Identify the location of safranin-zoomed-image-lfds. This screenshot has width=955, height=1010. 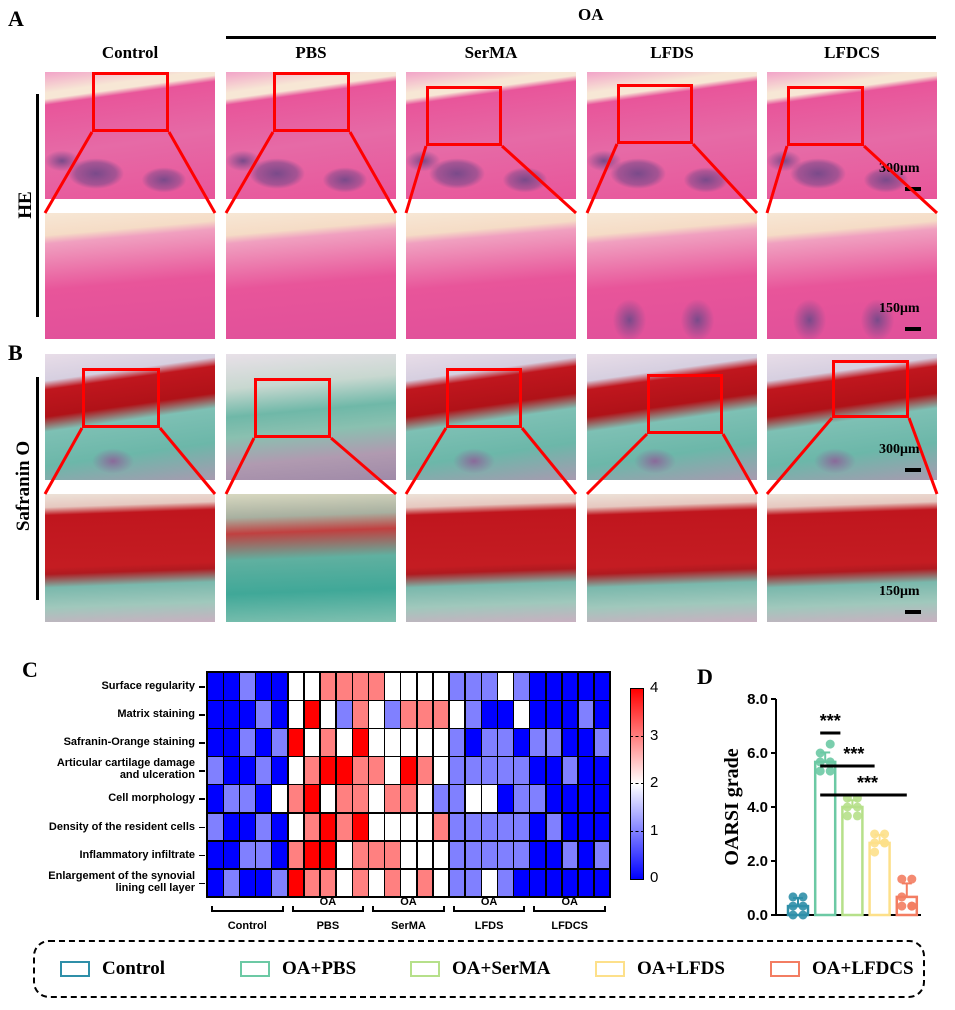
(672, 558).